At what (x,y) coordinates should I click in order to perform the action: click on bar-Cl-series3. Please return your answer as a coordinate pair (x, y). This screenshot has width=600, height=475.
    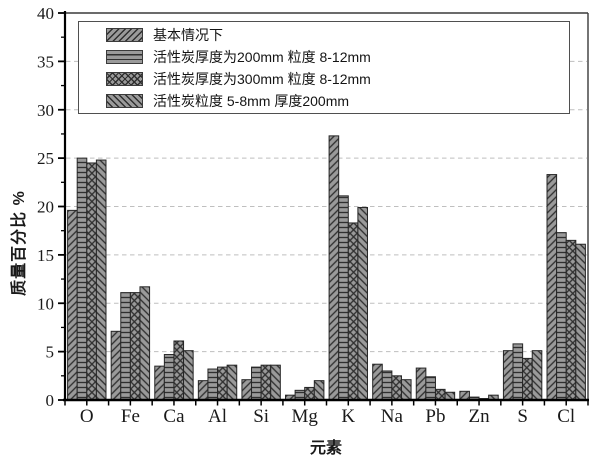
    Looking at the image, I should click on (571, 320).